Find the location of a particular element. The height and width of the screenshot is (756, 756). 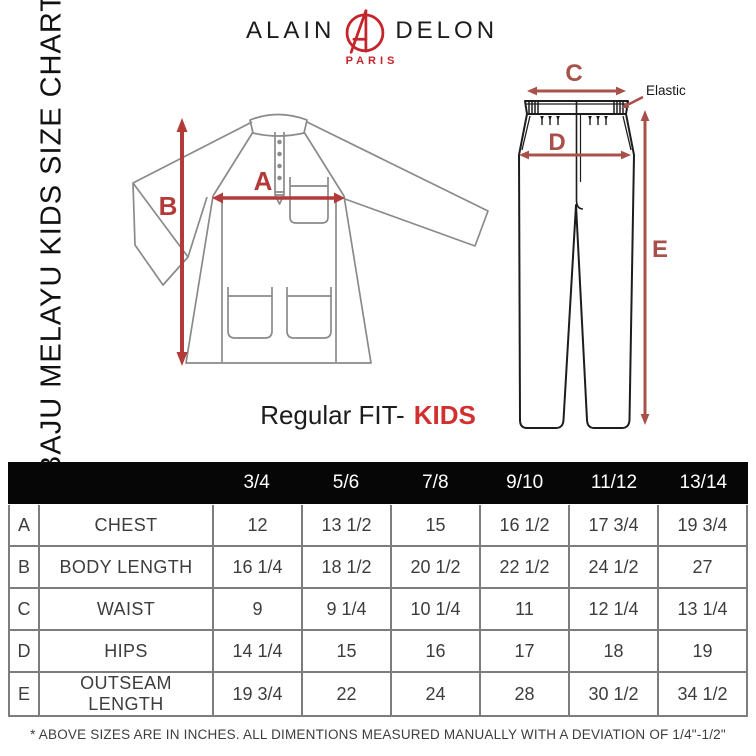

measure-label-waist: C is located at coordinates (573, 73).